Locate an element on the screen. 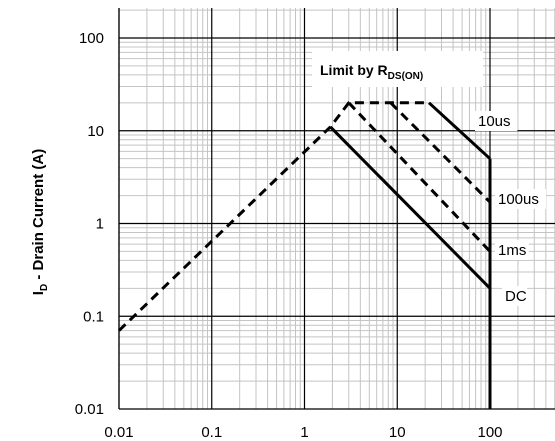 The image size is (555, 441). annotation-dc: DC is located at coordinates (516, 296).